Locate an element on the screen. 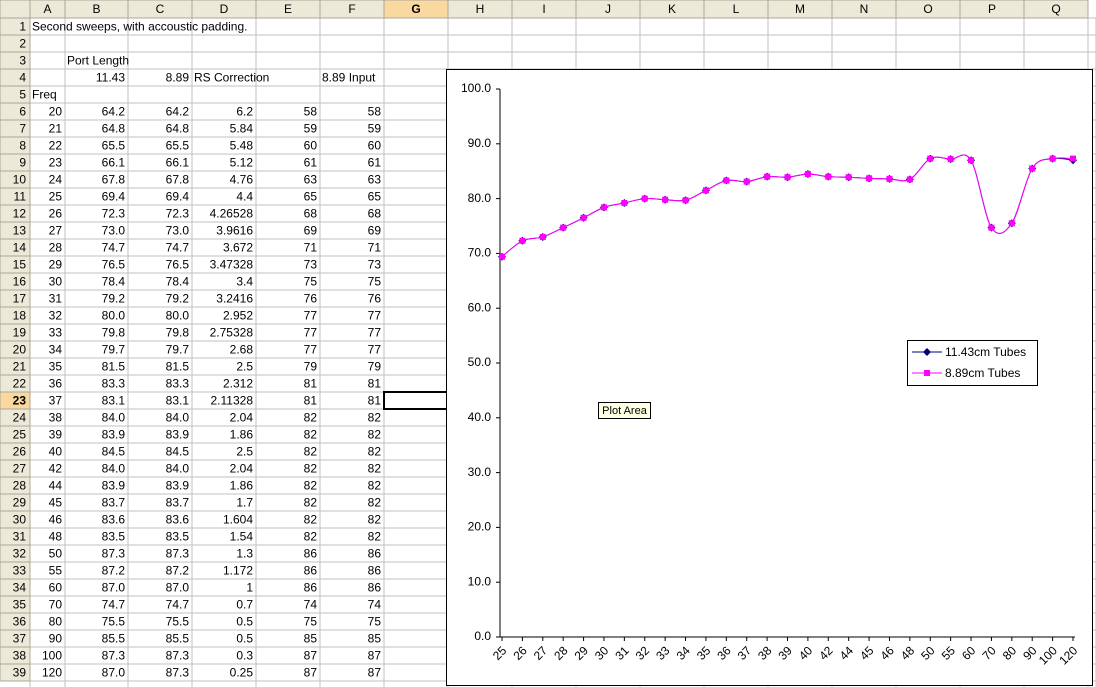 This screenshot has height=687, width=1096. cell-text: 83.6 is located at coordinates (178, 520).